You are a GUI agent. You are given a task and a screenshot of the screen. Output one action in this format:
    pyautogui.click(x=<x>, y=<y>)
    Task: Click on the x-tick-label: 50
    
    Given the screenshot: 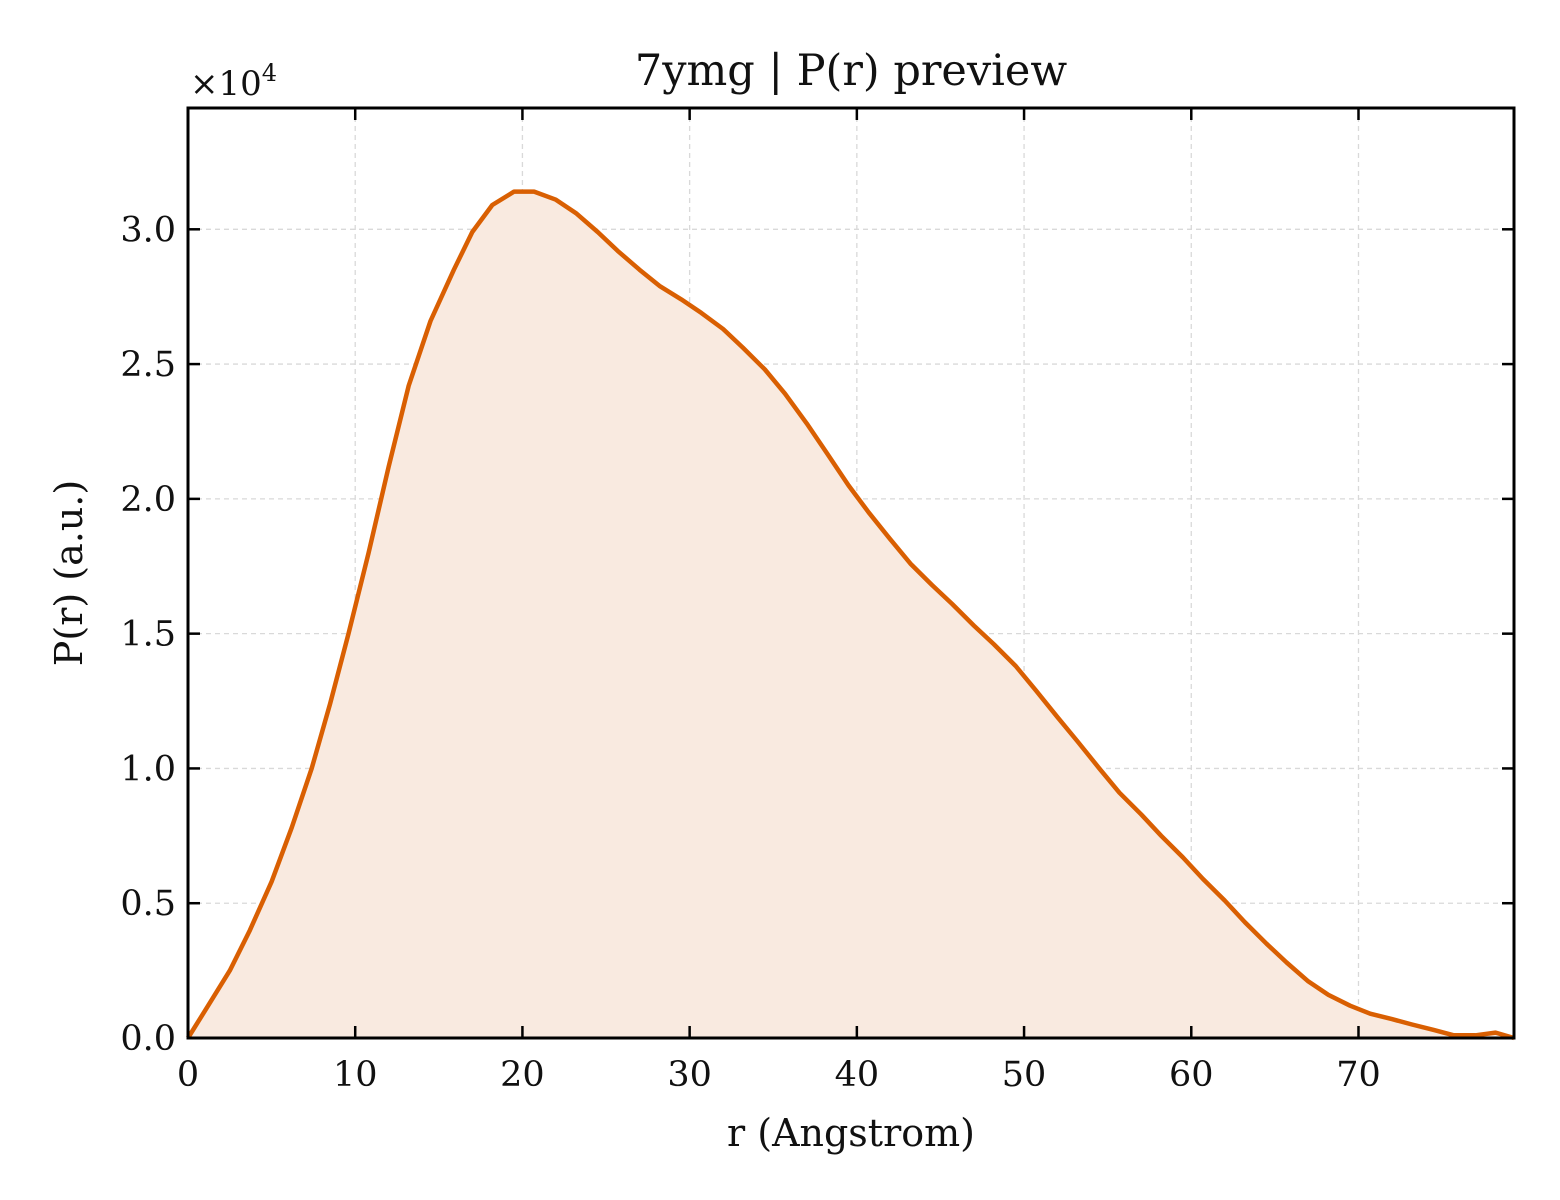 What is the action you would take?
    pyautogui.click(x=1024, y=1075)
    